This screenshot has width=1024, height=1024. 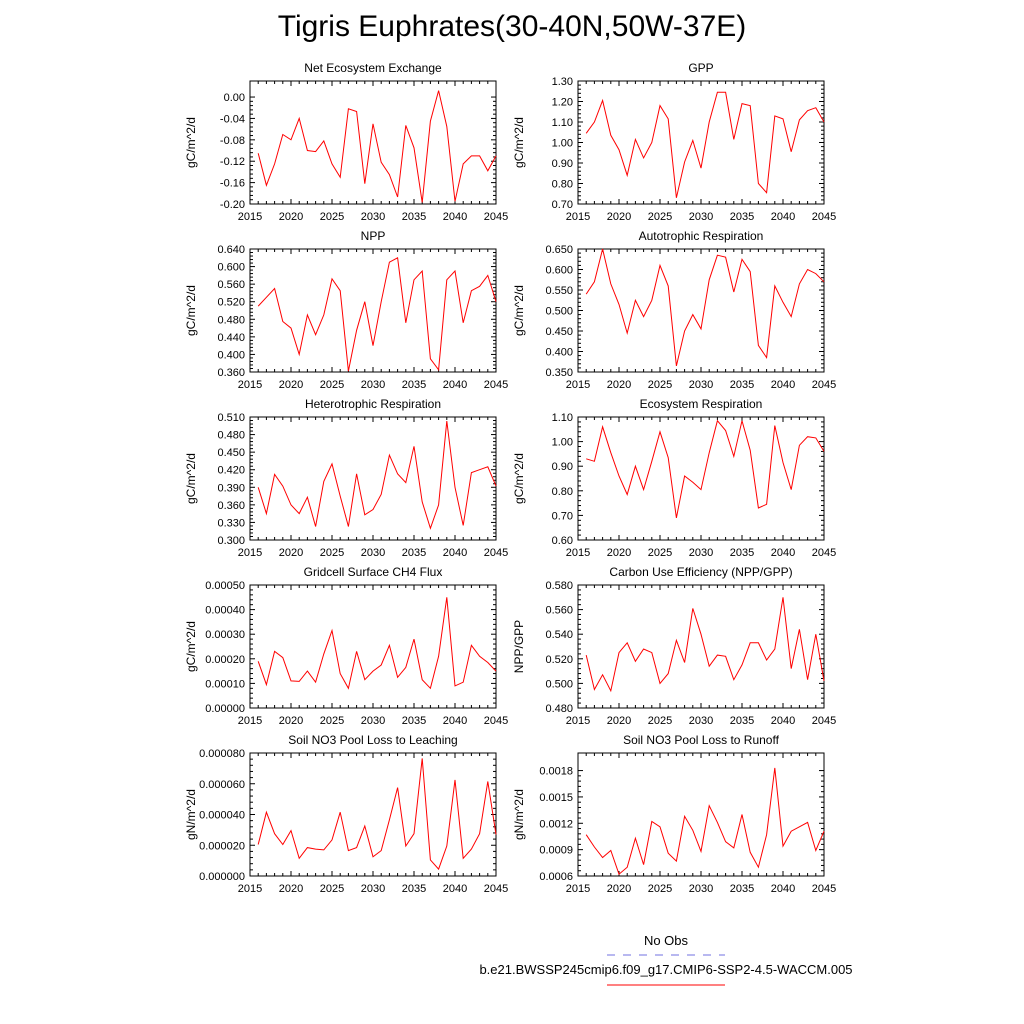 What do you see at coordinates (332, 889) in the screenshot?
I see `chart-9-xtick-label: 2025` at bounding box center [332, 889].